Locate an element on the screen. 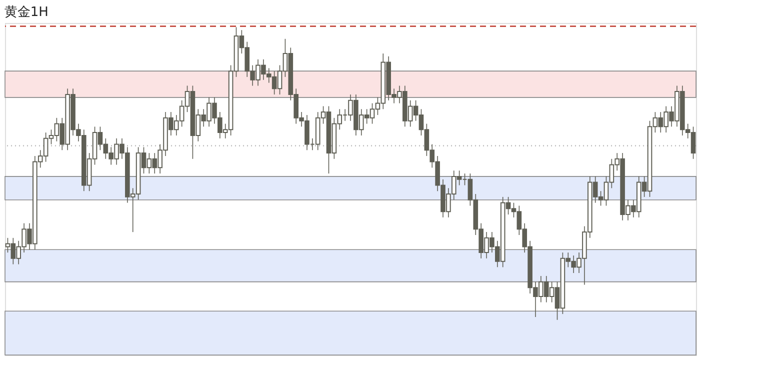 Image resolution: width=757 pixels, height=380 pixels. chart-title: 黄金1H is located at coordinates (26, 12).